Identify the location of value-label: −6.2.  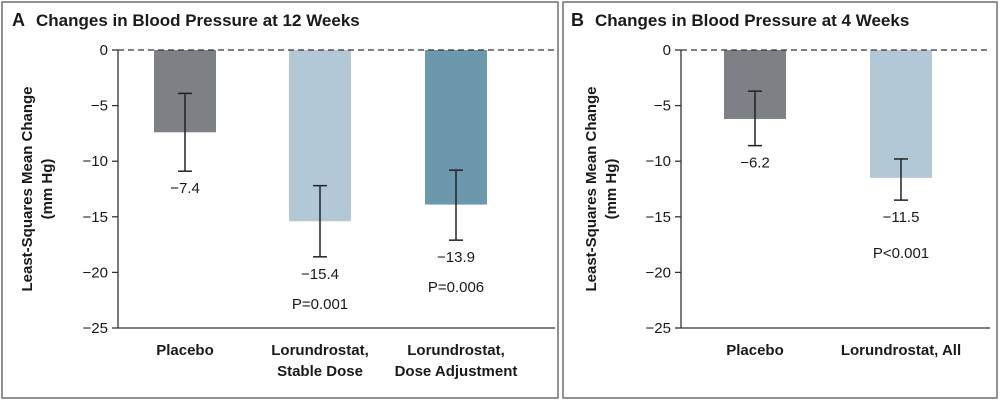
(755, 163).